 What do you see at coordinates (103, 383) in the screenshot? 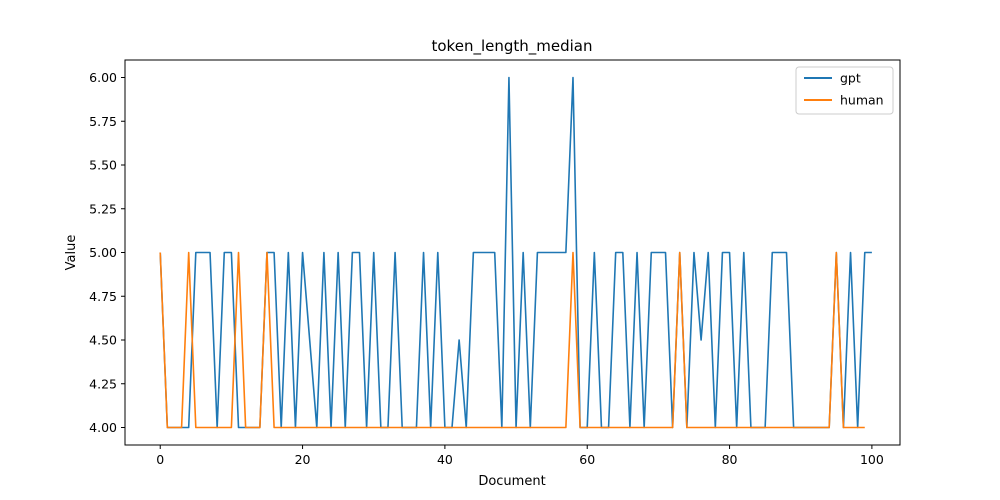
I see `y-tick-label: 4.25` at bounding box center [103, 383].